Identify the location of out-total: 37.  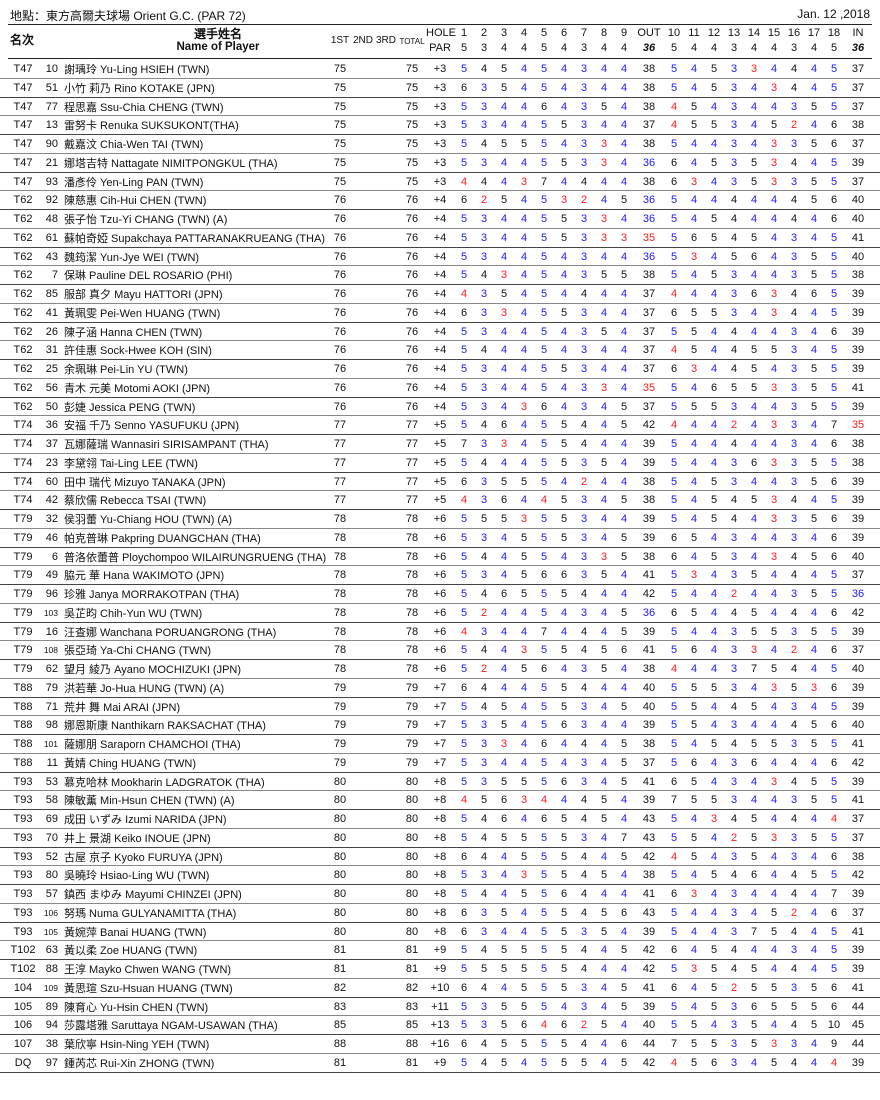
(649, 406).